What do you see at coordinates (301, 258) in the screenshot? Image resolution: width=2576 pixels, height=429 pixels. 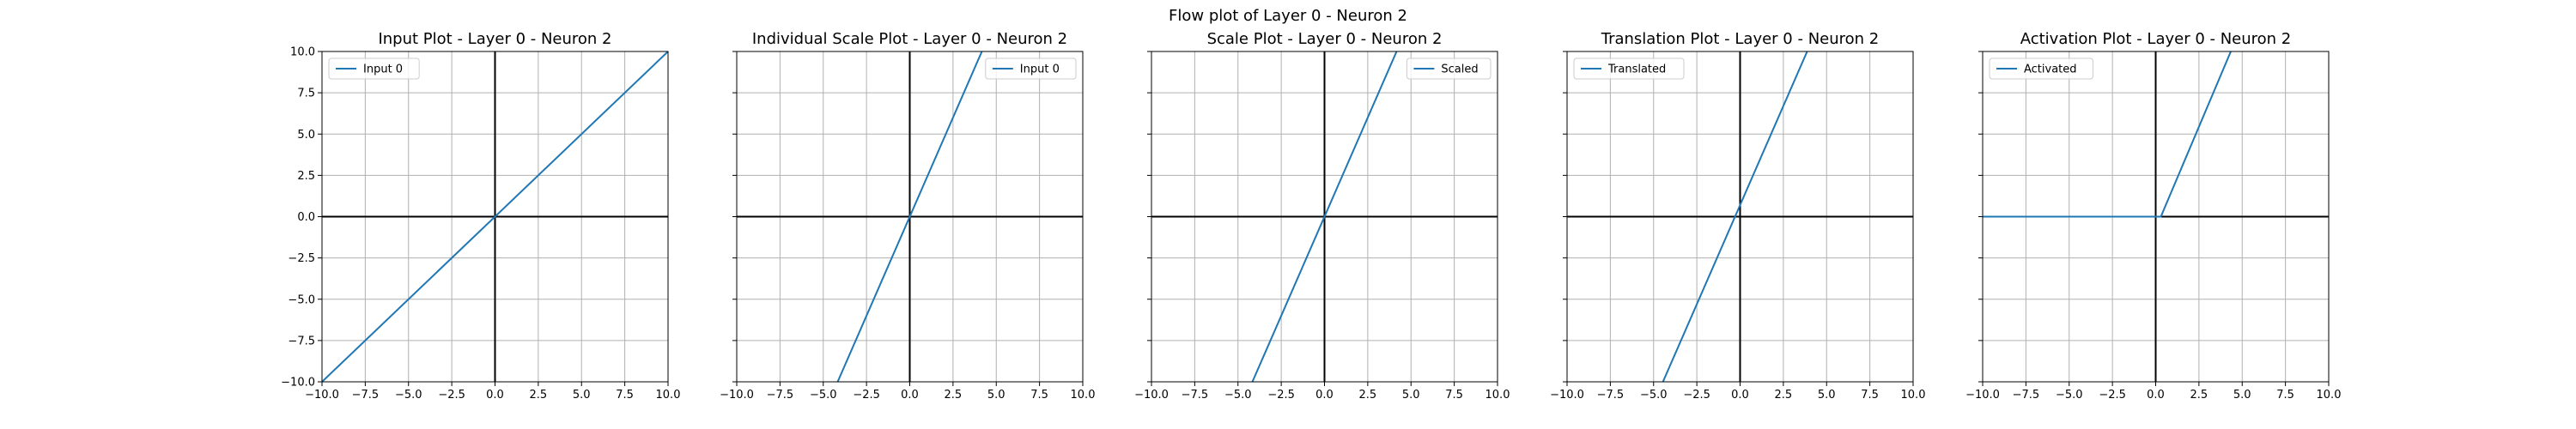 I see `y-tick-label: −2.5` at bounding box center [301, 258].